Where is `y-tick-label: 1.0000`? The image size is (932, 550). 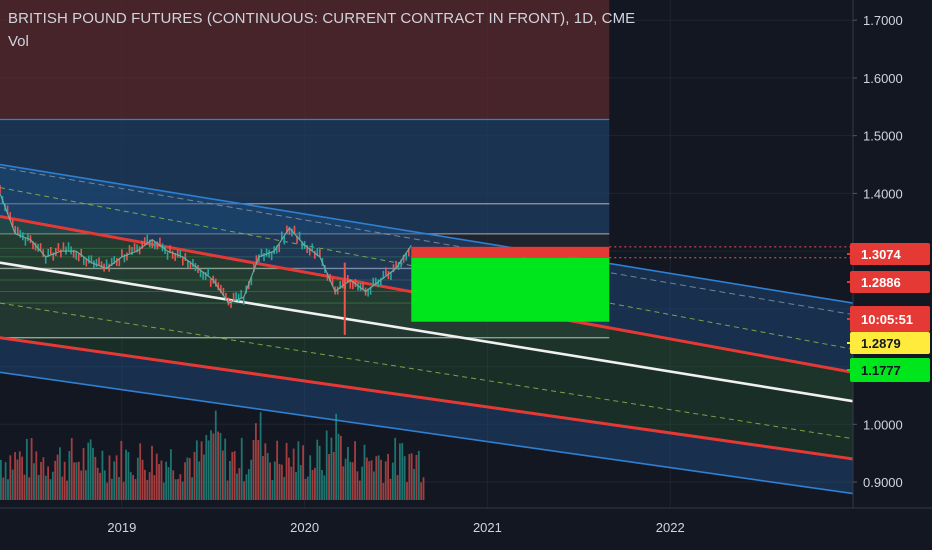 y-tick-label: 1.0000 is located at coordinates (883, 424).